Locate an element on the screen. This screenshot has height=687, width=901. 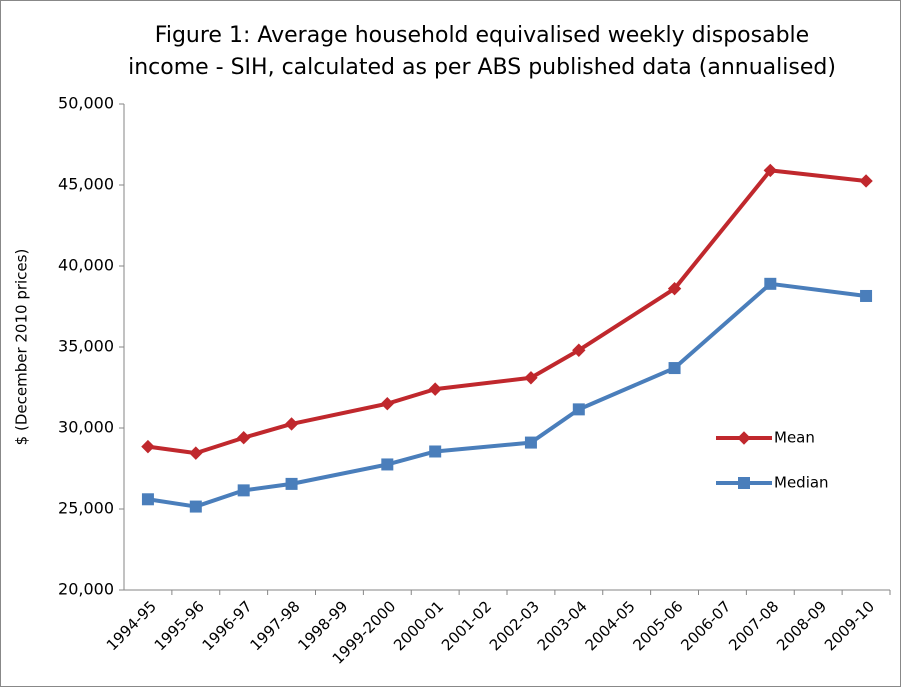
y-tick-label: 45,000 is located at coordinates (86, 184).